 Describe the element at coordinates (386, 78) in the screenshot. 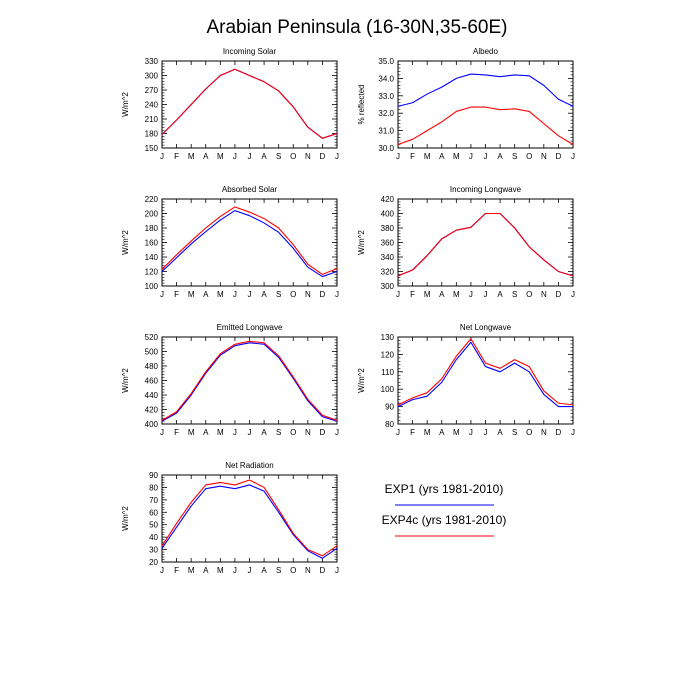

I see `y-tick-label: 34.0` at that location.